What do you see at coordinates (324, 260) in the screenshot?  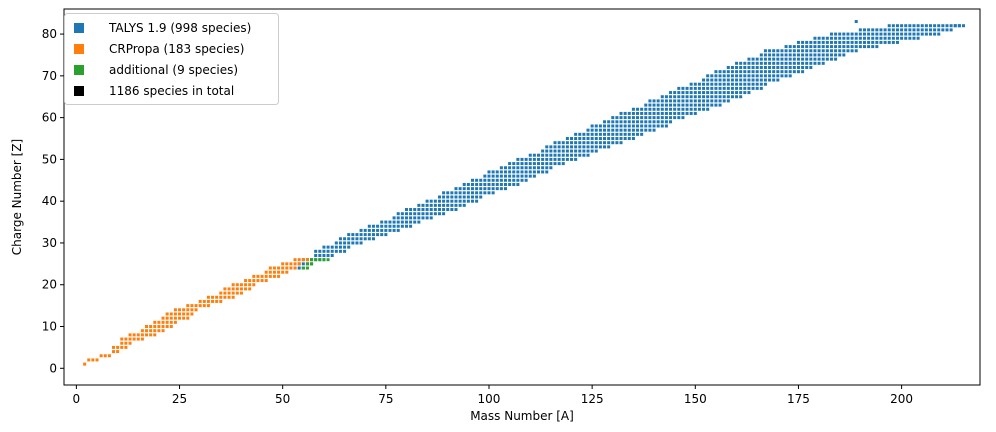 I see `additional-point` at bounding box center [324, 260].